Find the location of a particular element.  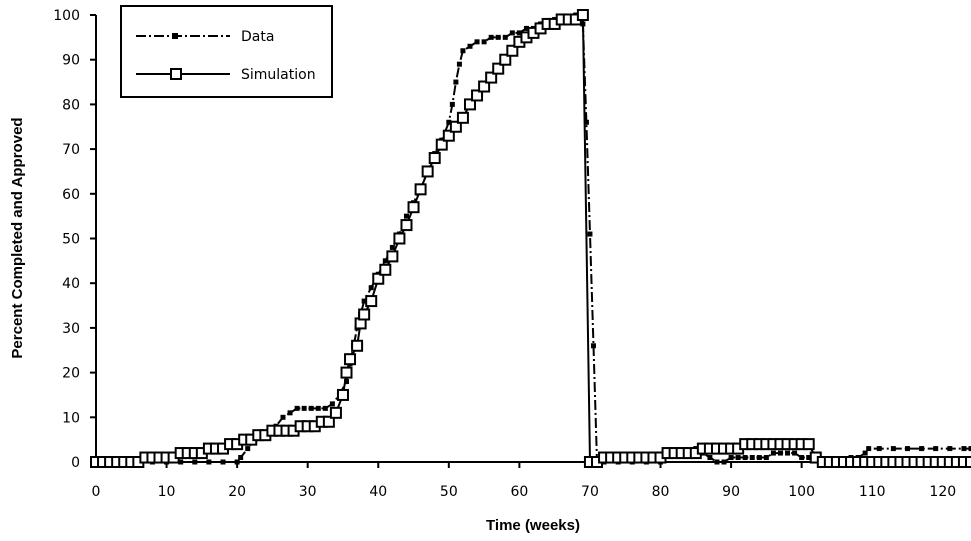

x-tick-label: 80 is located at coordinates (661, 492).